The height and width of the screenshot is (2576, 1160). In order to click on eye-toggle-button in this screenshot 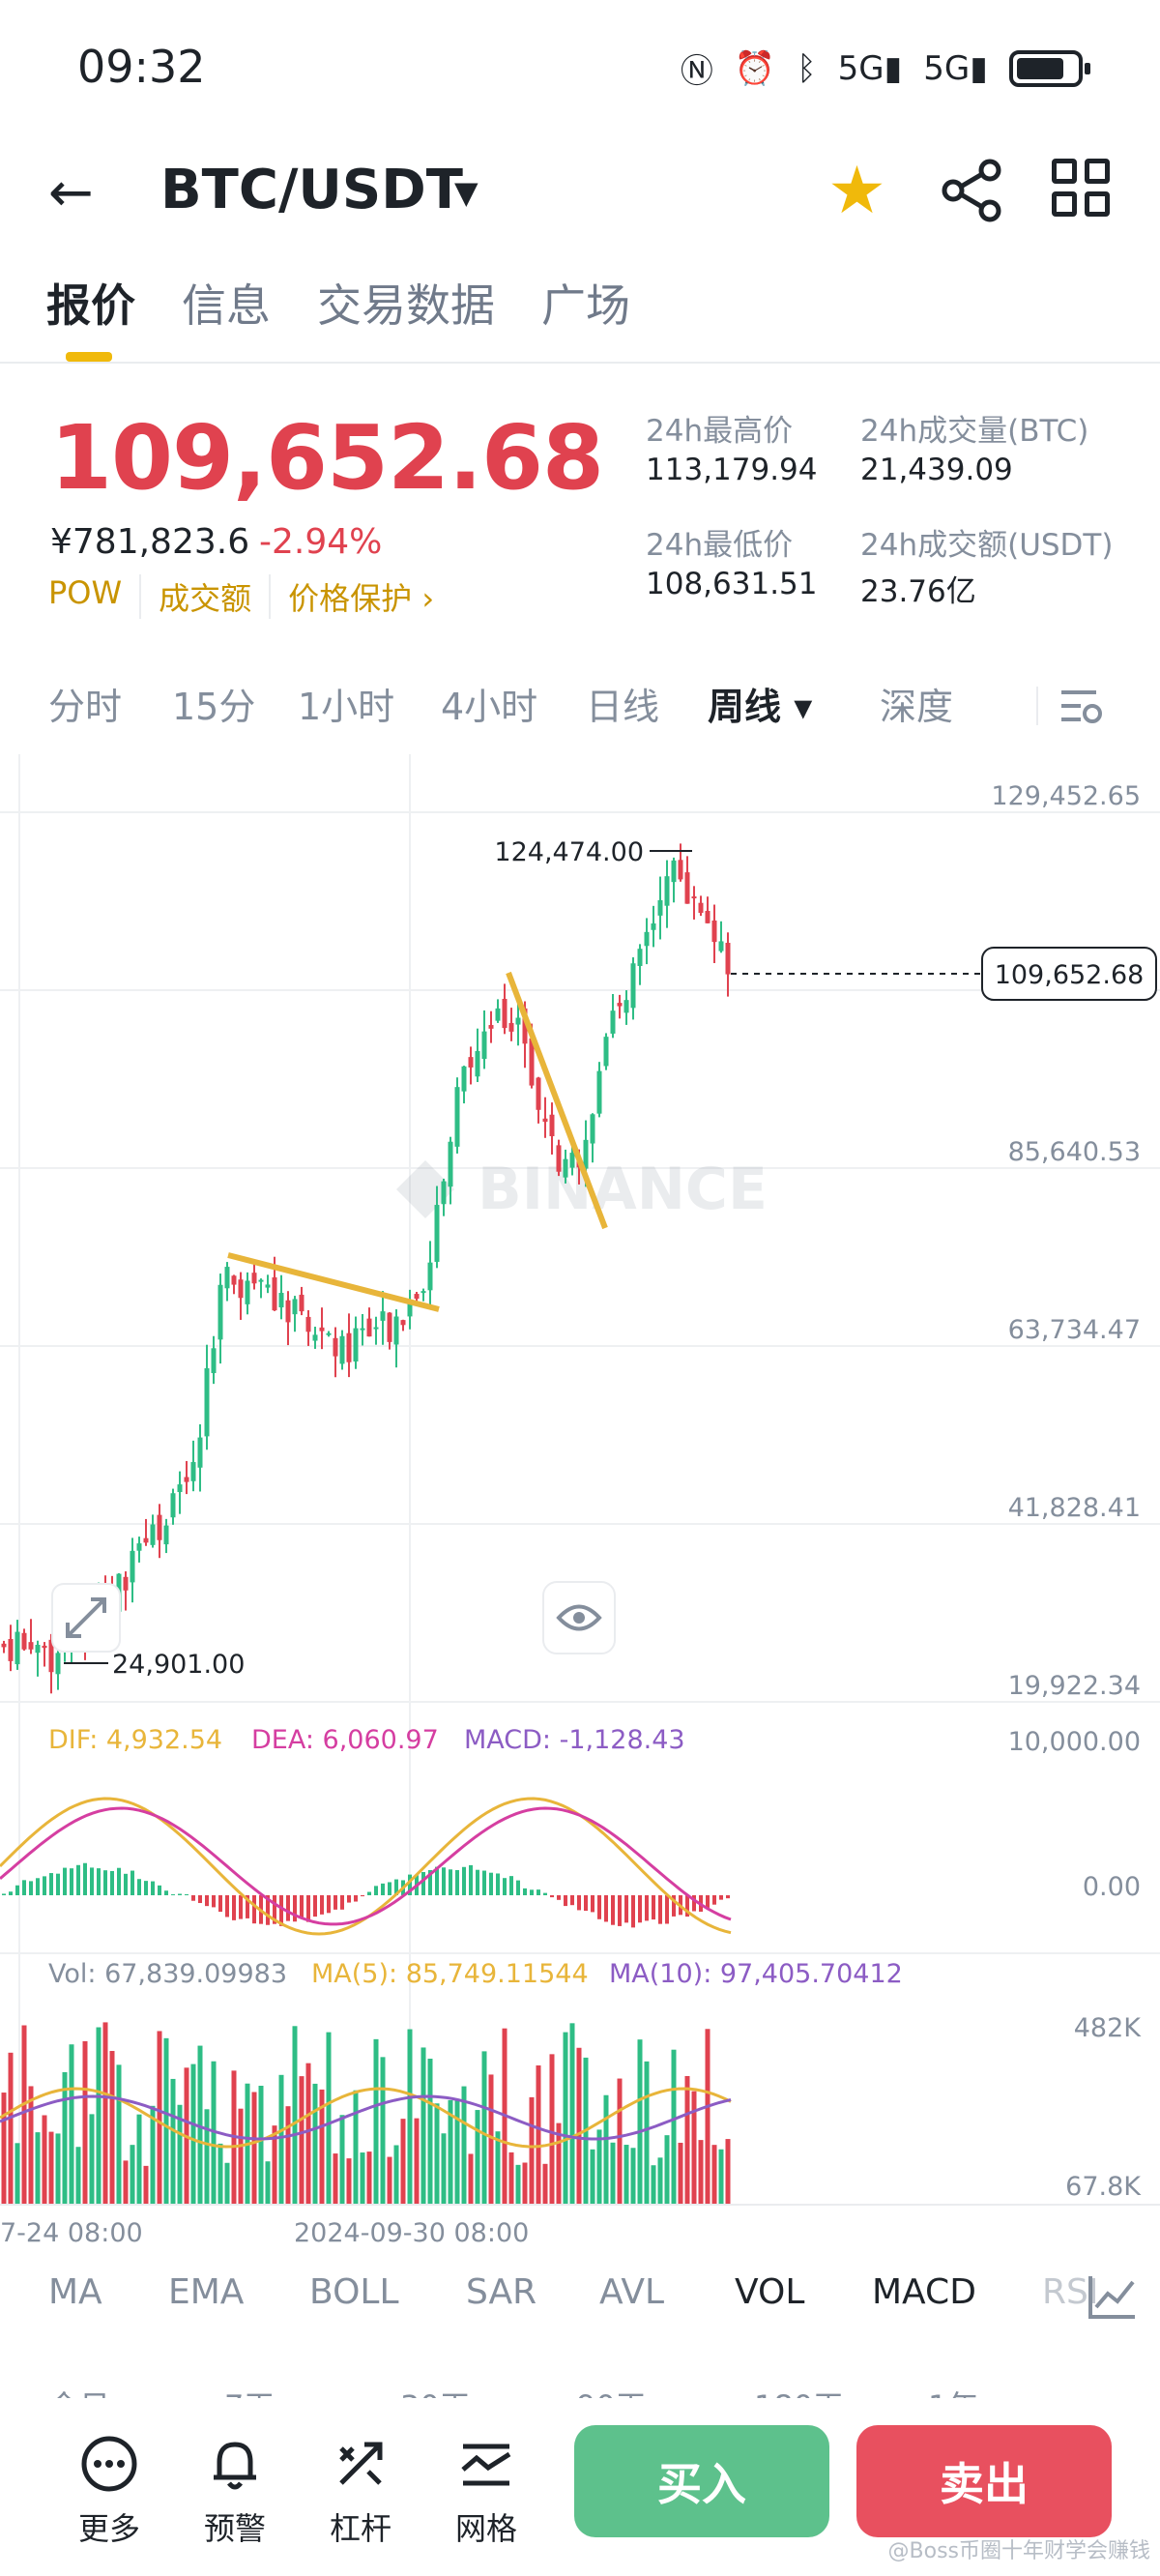, I will do `click(579, 1617)`.